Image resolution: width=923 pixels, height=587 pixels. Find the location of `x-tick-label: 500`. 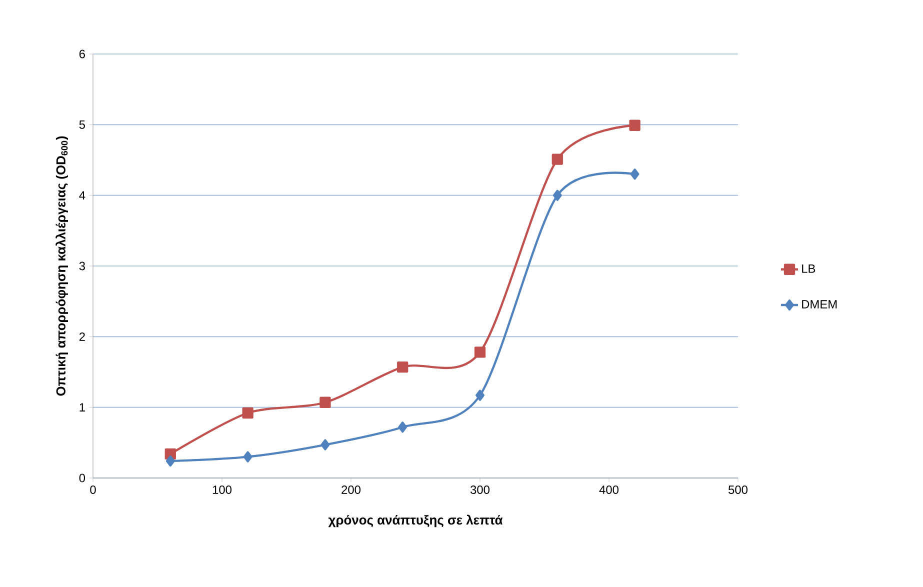

x-tick-label: 500 is located at coordinates (738, 490).